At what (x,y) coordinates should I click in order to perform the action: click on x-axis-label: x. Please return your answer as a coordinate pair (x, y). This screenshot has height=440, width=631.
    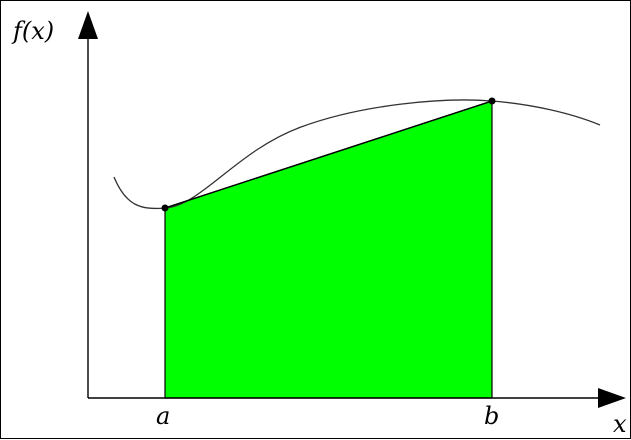
    Looking at the image, I should click on (620, 424).